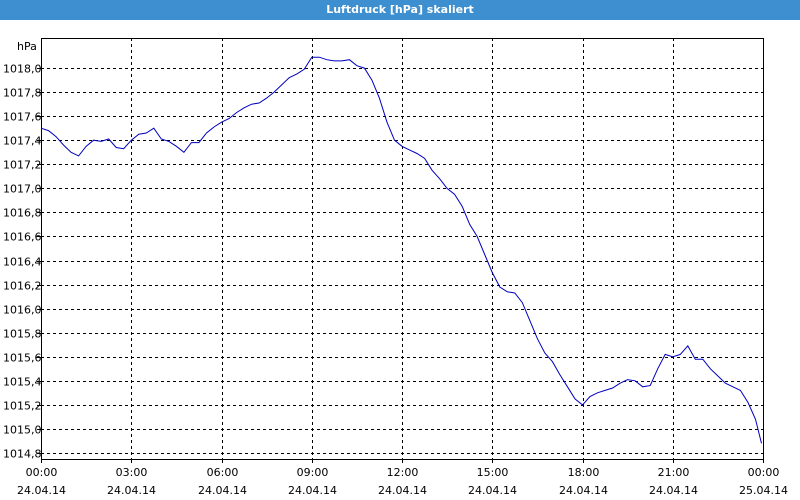 Image resolution: width=800 pixels, height=500 pixels. Describe the element at coordinates (22, 334) in the screenshot. I see `y-tick-label: 1015,8` at that location.